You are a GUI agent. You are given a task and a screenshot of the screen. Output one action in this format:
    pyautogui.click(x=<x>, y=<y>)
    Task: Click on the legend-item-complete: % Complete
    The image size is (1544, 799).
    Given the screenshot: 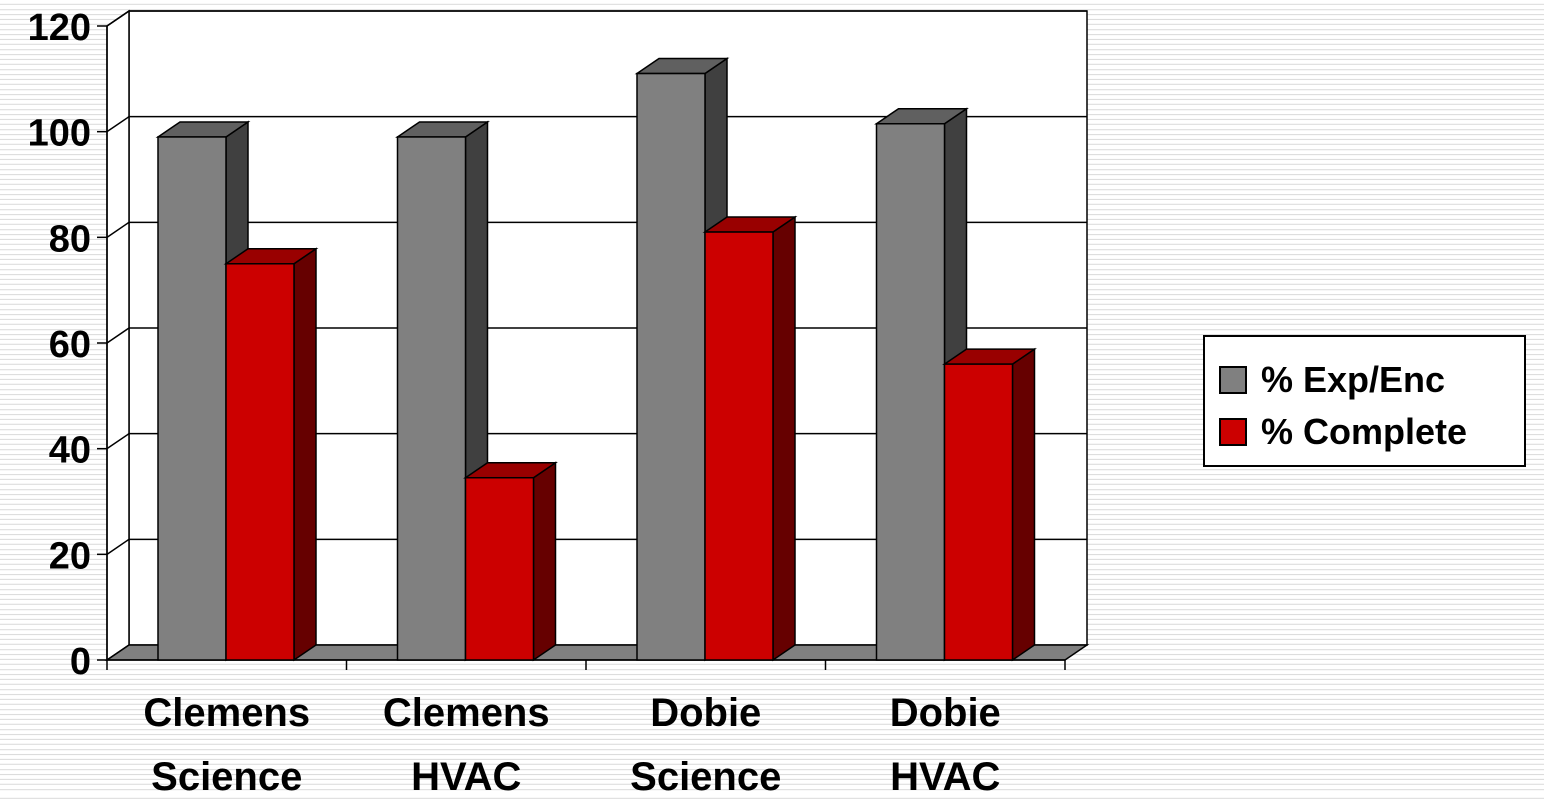 What is the action you would take?
    pyautogui.click(x=1343, y=431)
    